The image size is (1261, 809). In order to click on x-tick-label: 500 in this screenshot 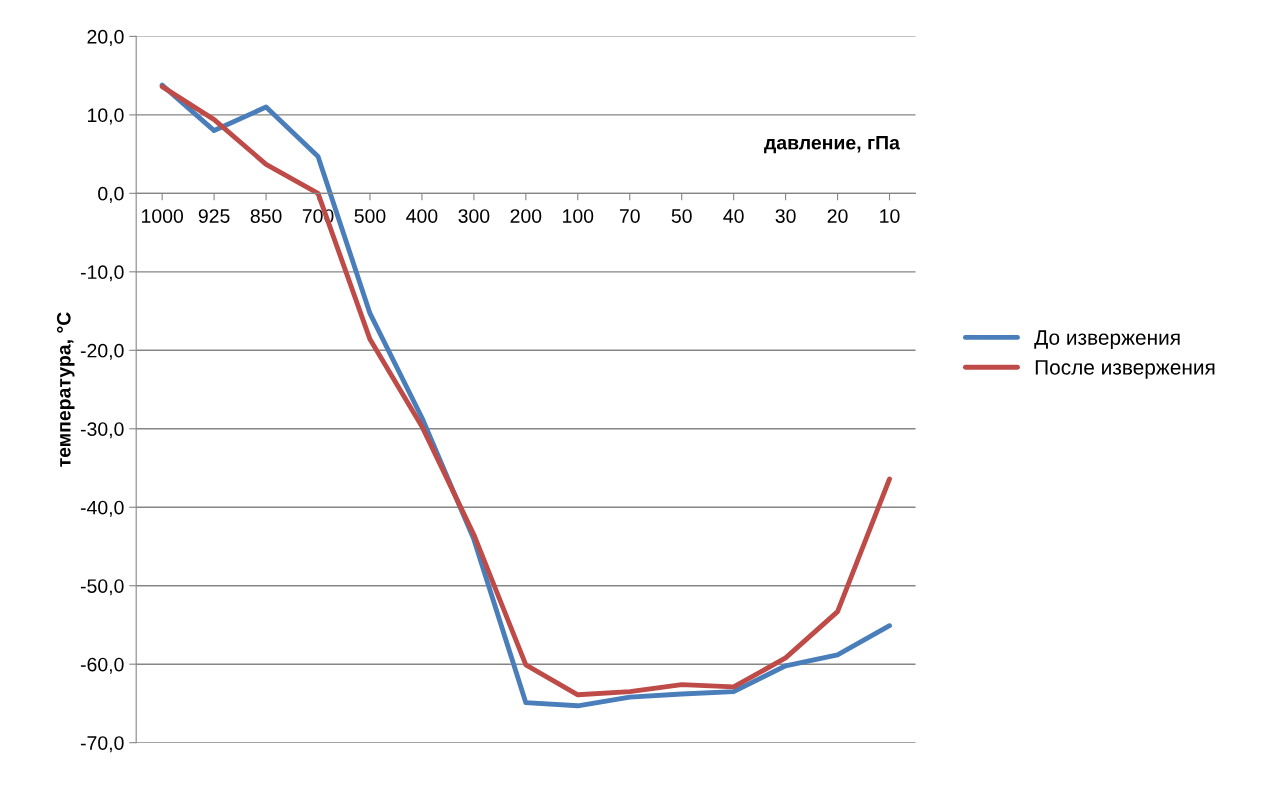, I will do `click(370, 216)`.